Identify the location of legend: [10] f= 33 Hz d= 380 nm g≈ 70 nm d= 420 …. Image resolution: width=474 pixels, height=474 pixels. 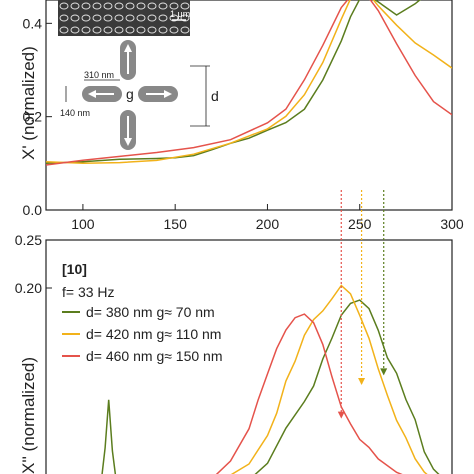
(142, 312).